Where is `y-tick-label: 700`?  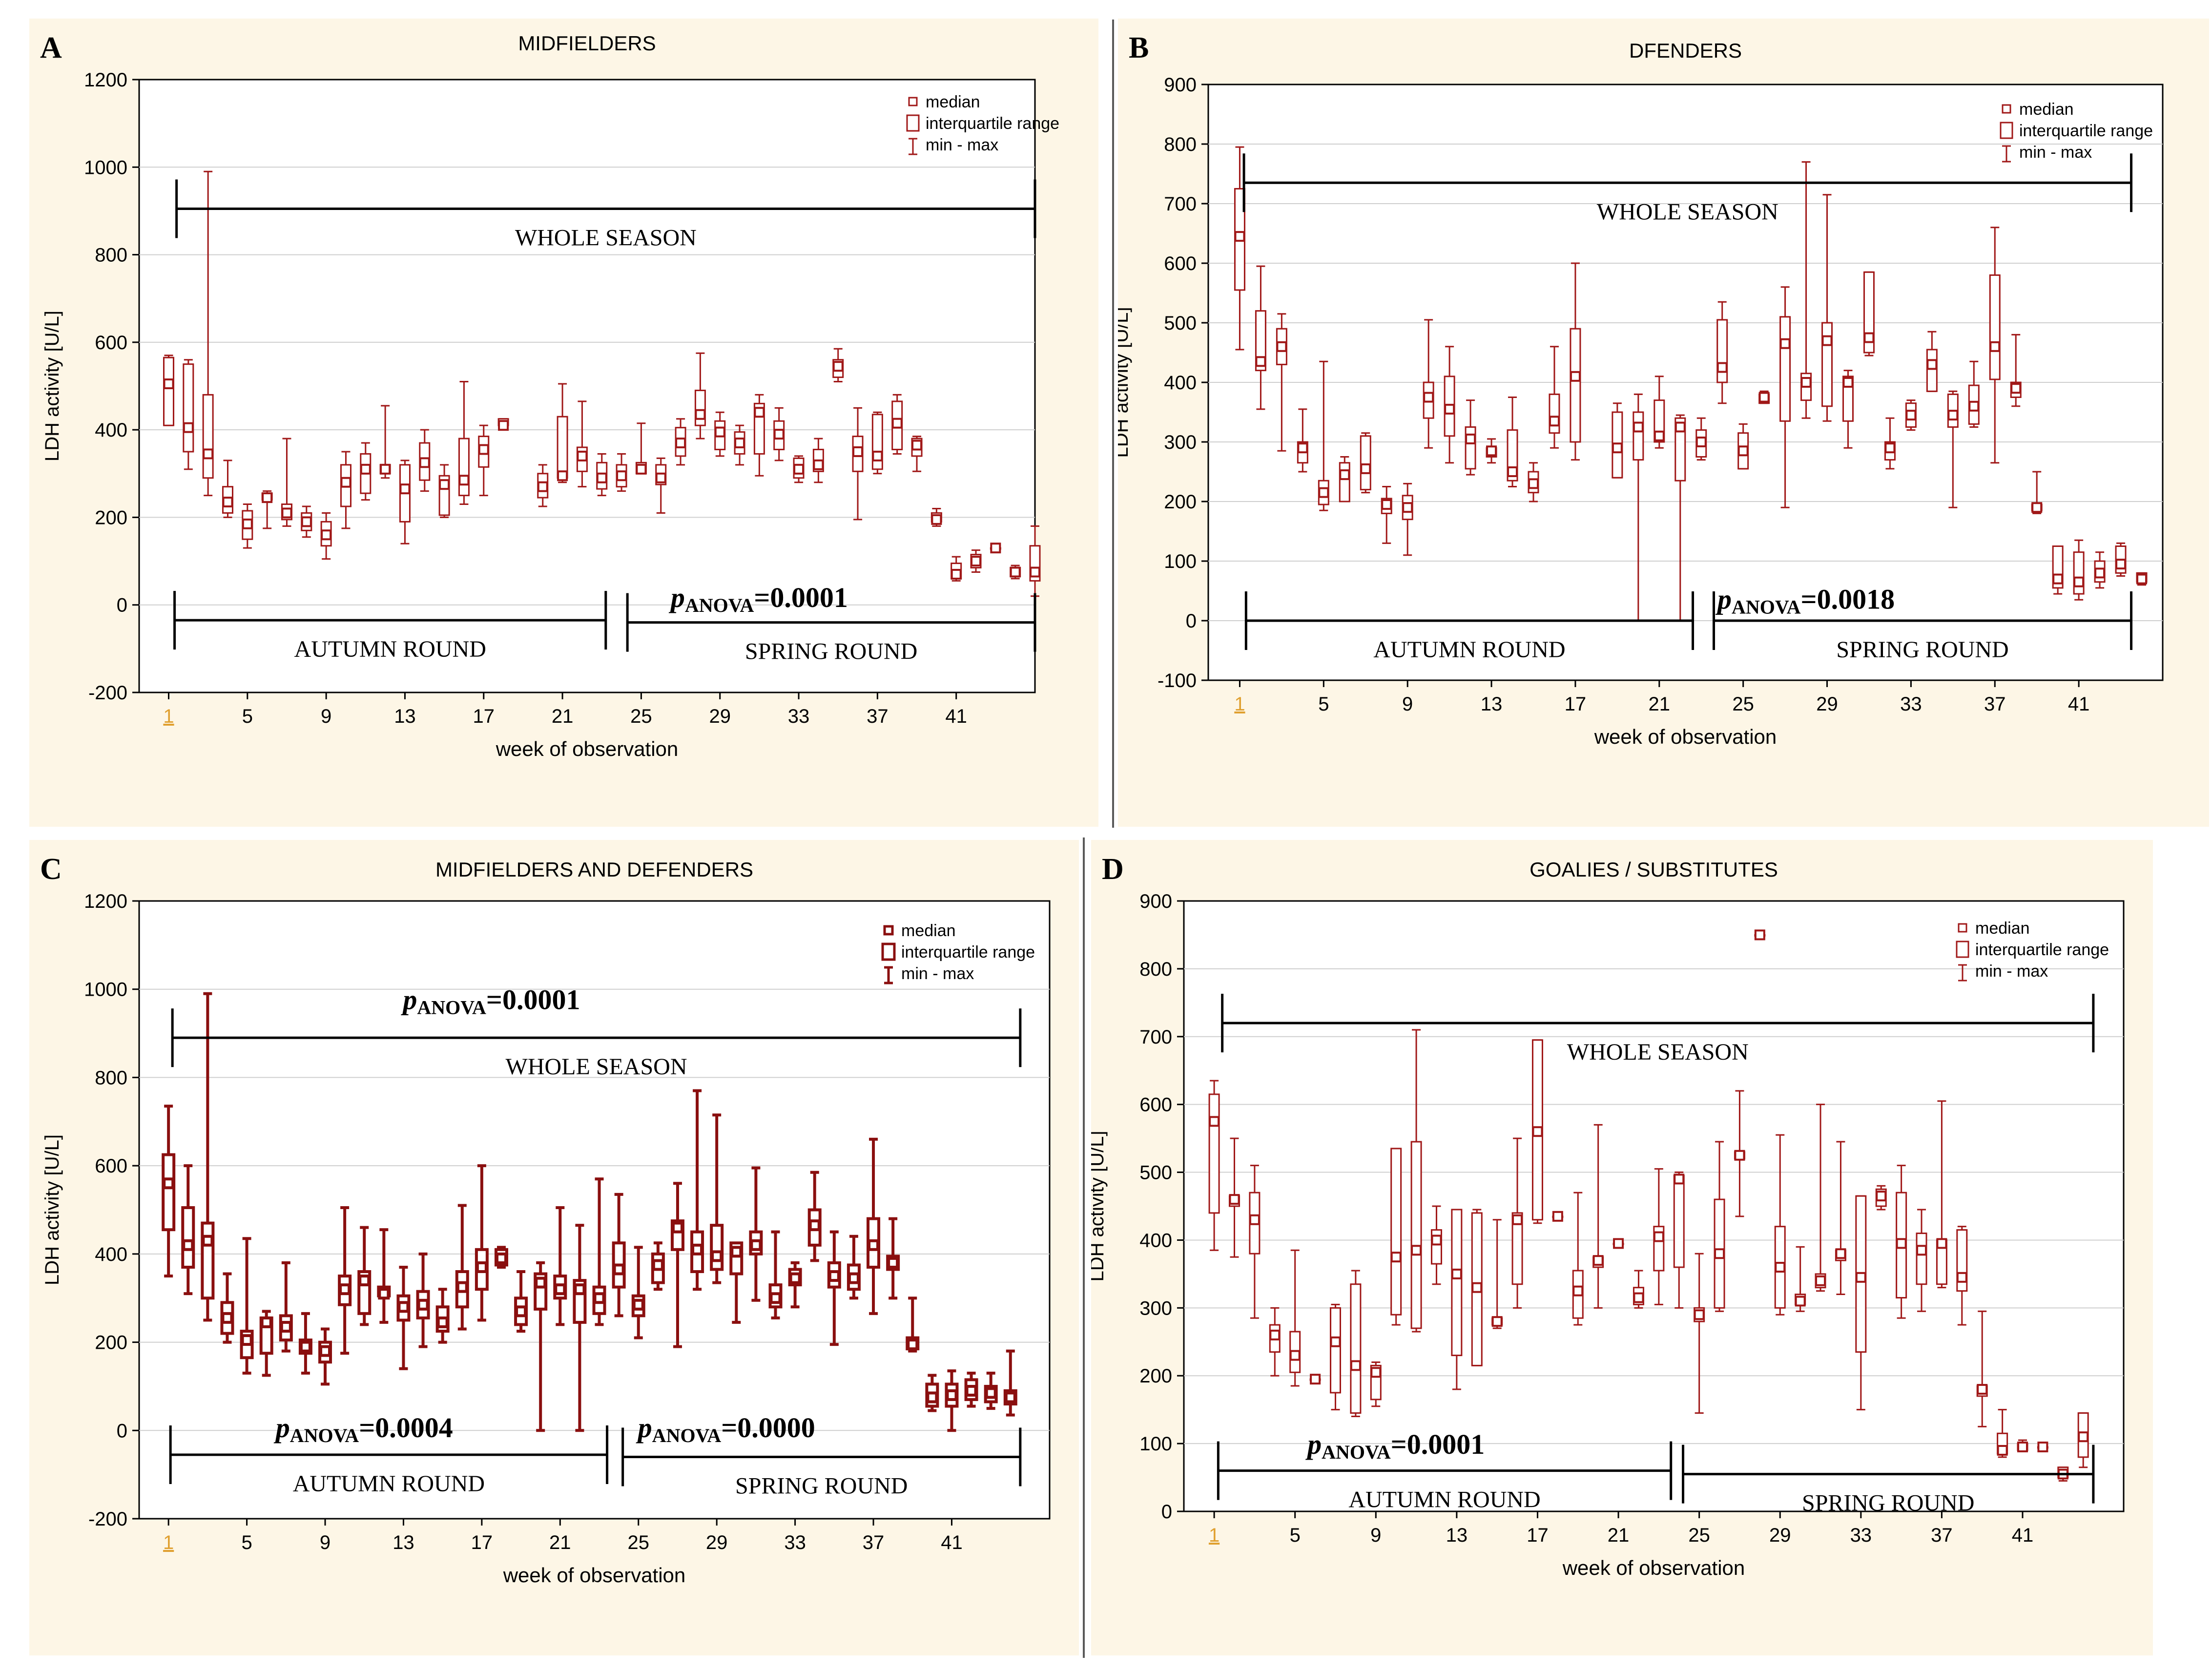 y-tick-label: 700 is located at coordinates (1180, 204).